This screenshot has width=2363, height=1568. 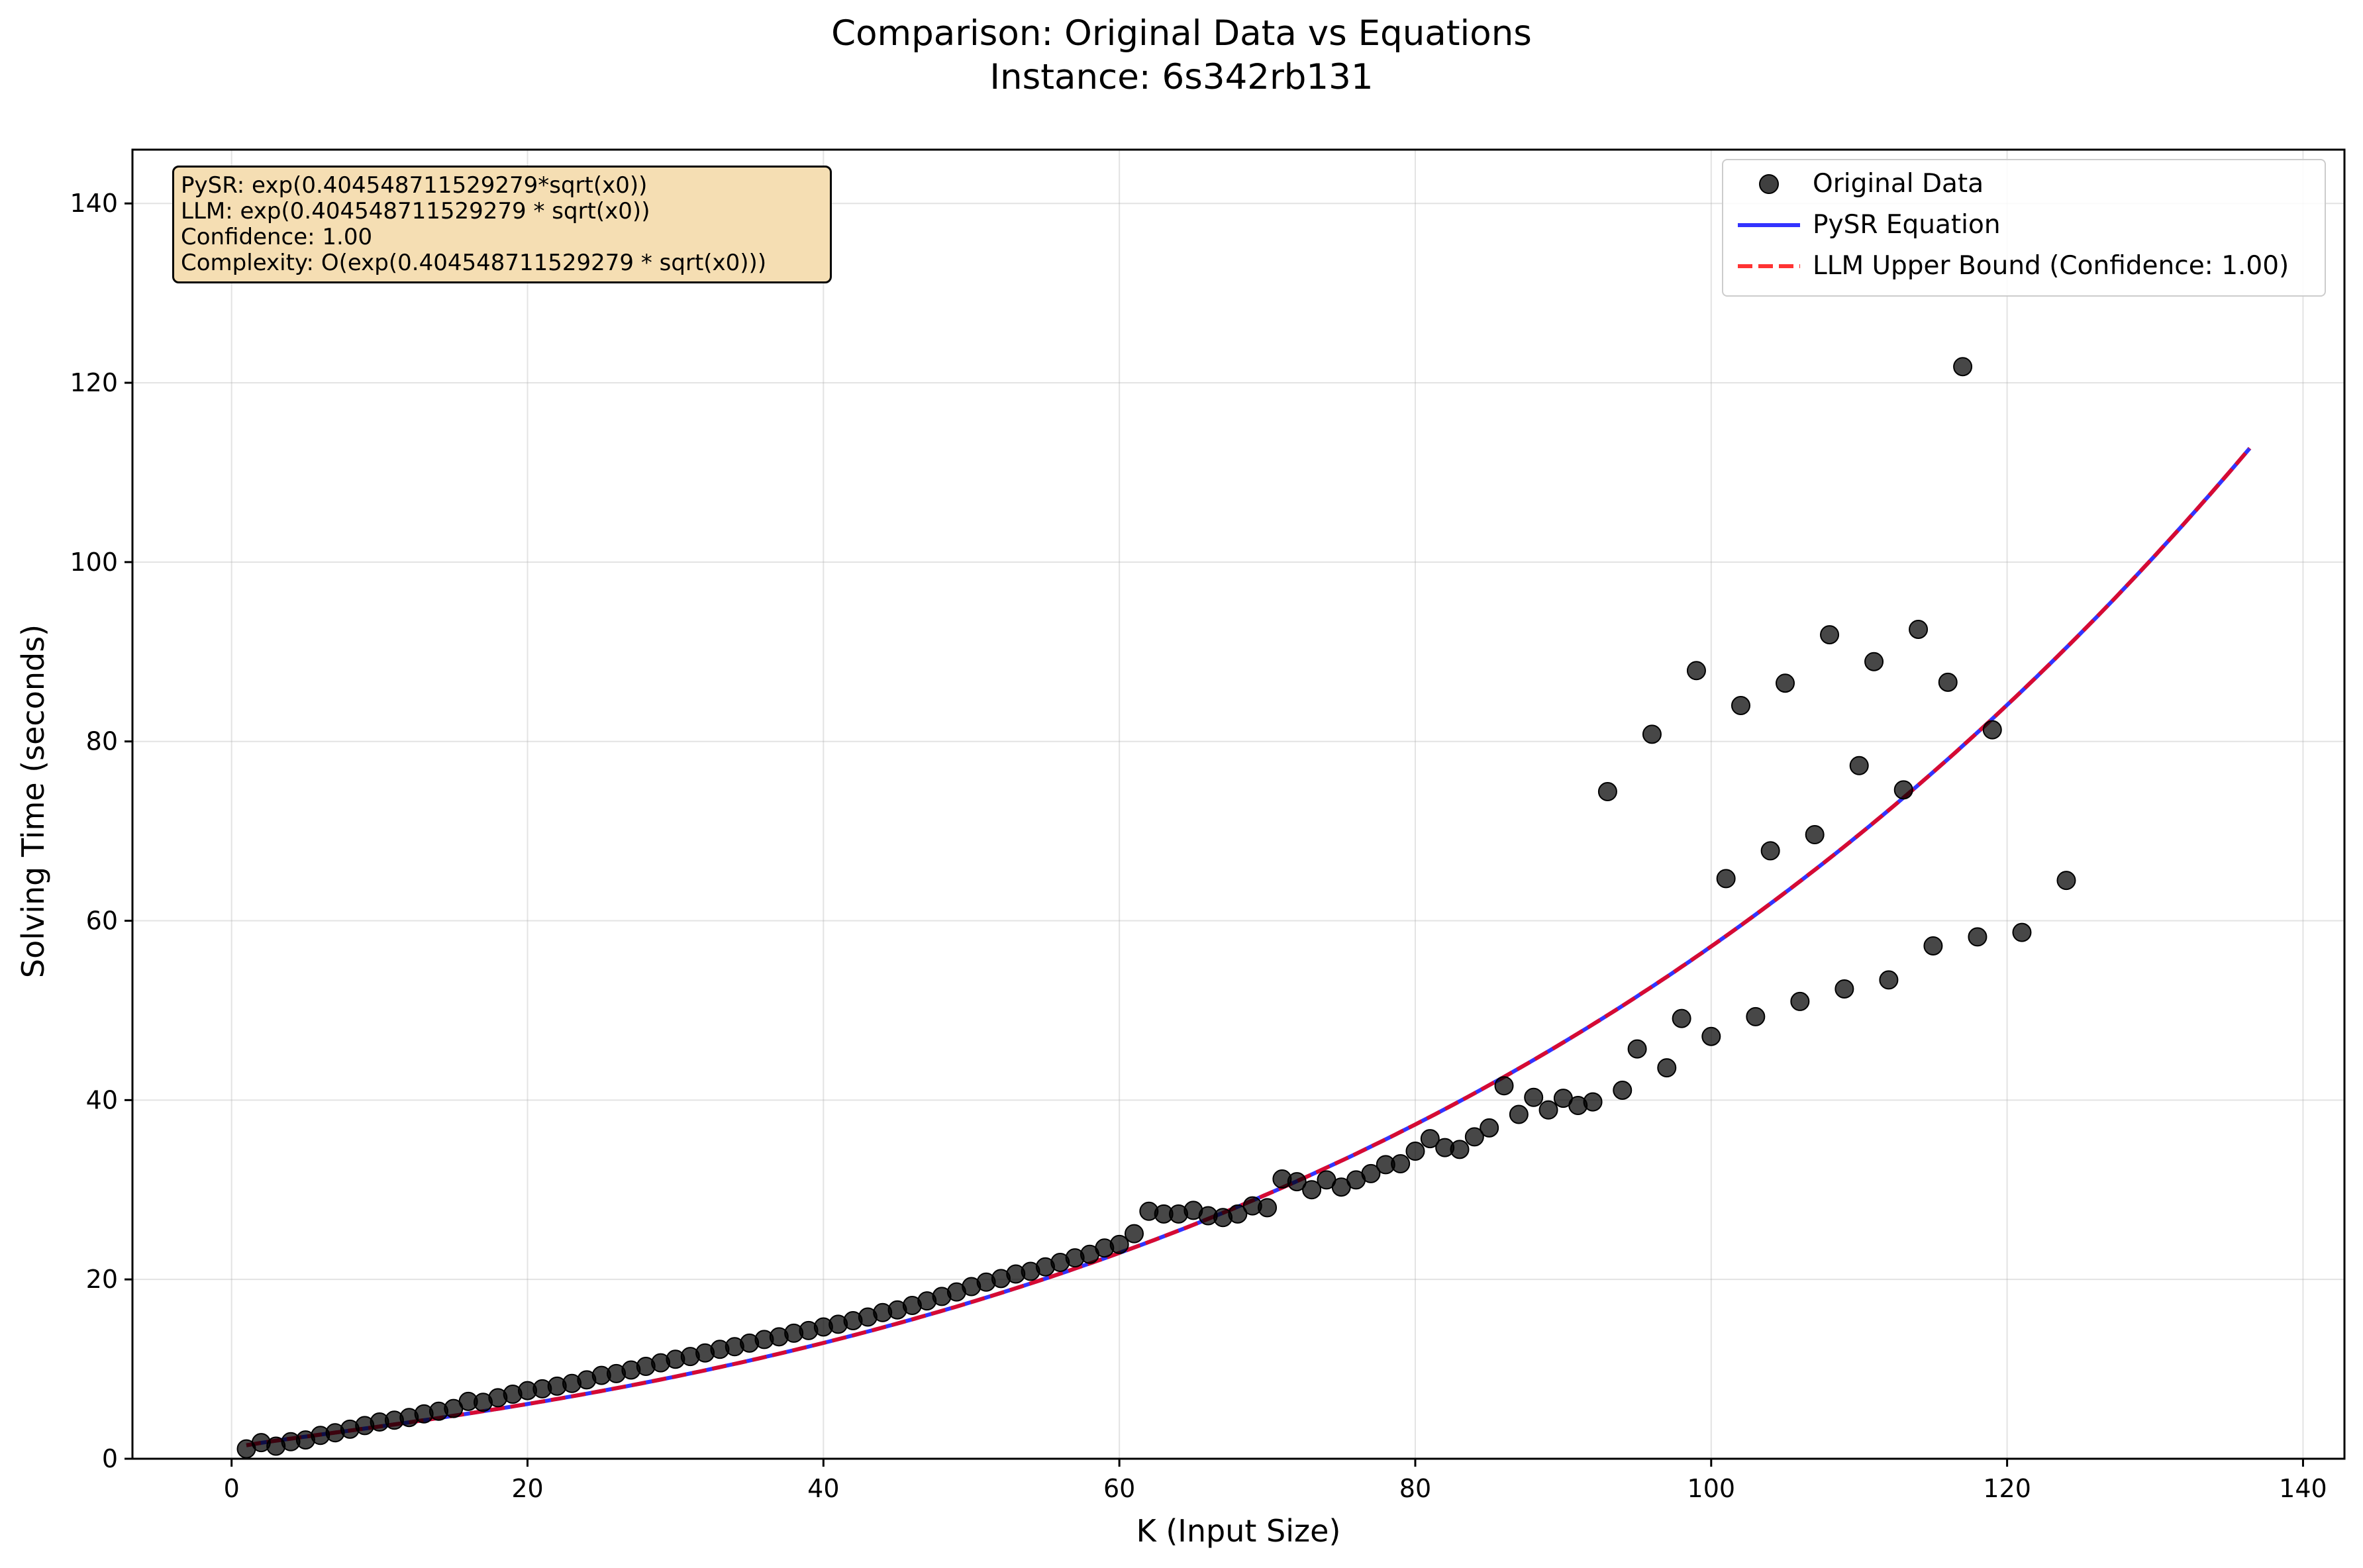 What do you see at coordinates (1119, 1488) in the screenshot?
I see `x-tick-label: 60` at bounding box center [1119, 1488].